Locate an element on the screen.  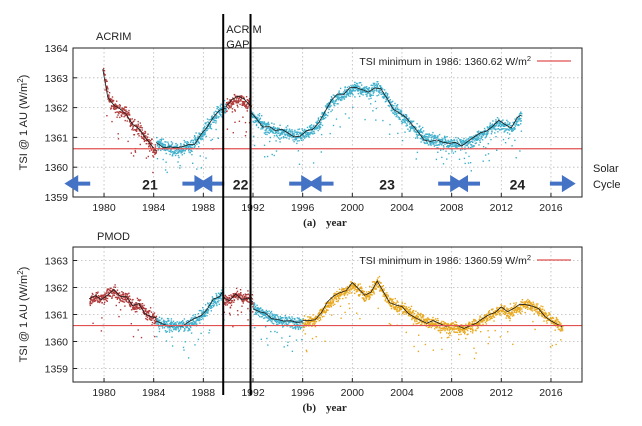
series-mean-line is located at coordinates (277, 315).